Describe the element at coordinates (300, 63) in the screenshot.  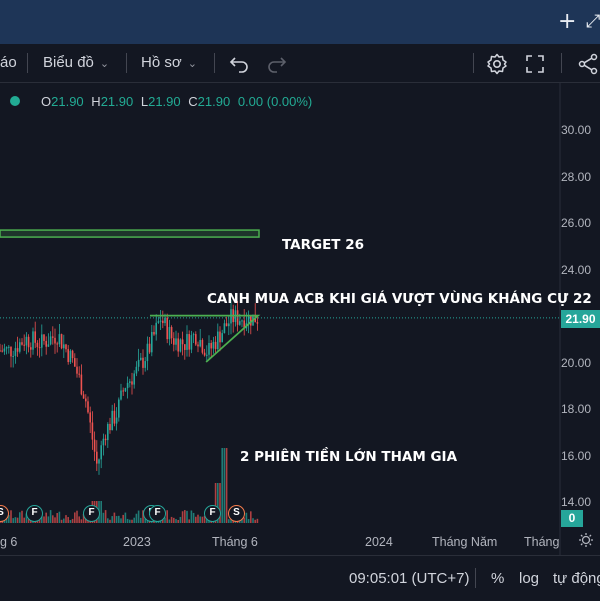
I see `chart-toolbar: áo Biểu đồ ⌄ Hồ sơ ⌄` at that location.